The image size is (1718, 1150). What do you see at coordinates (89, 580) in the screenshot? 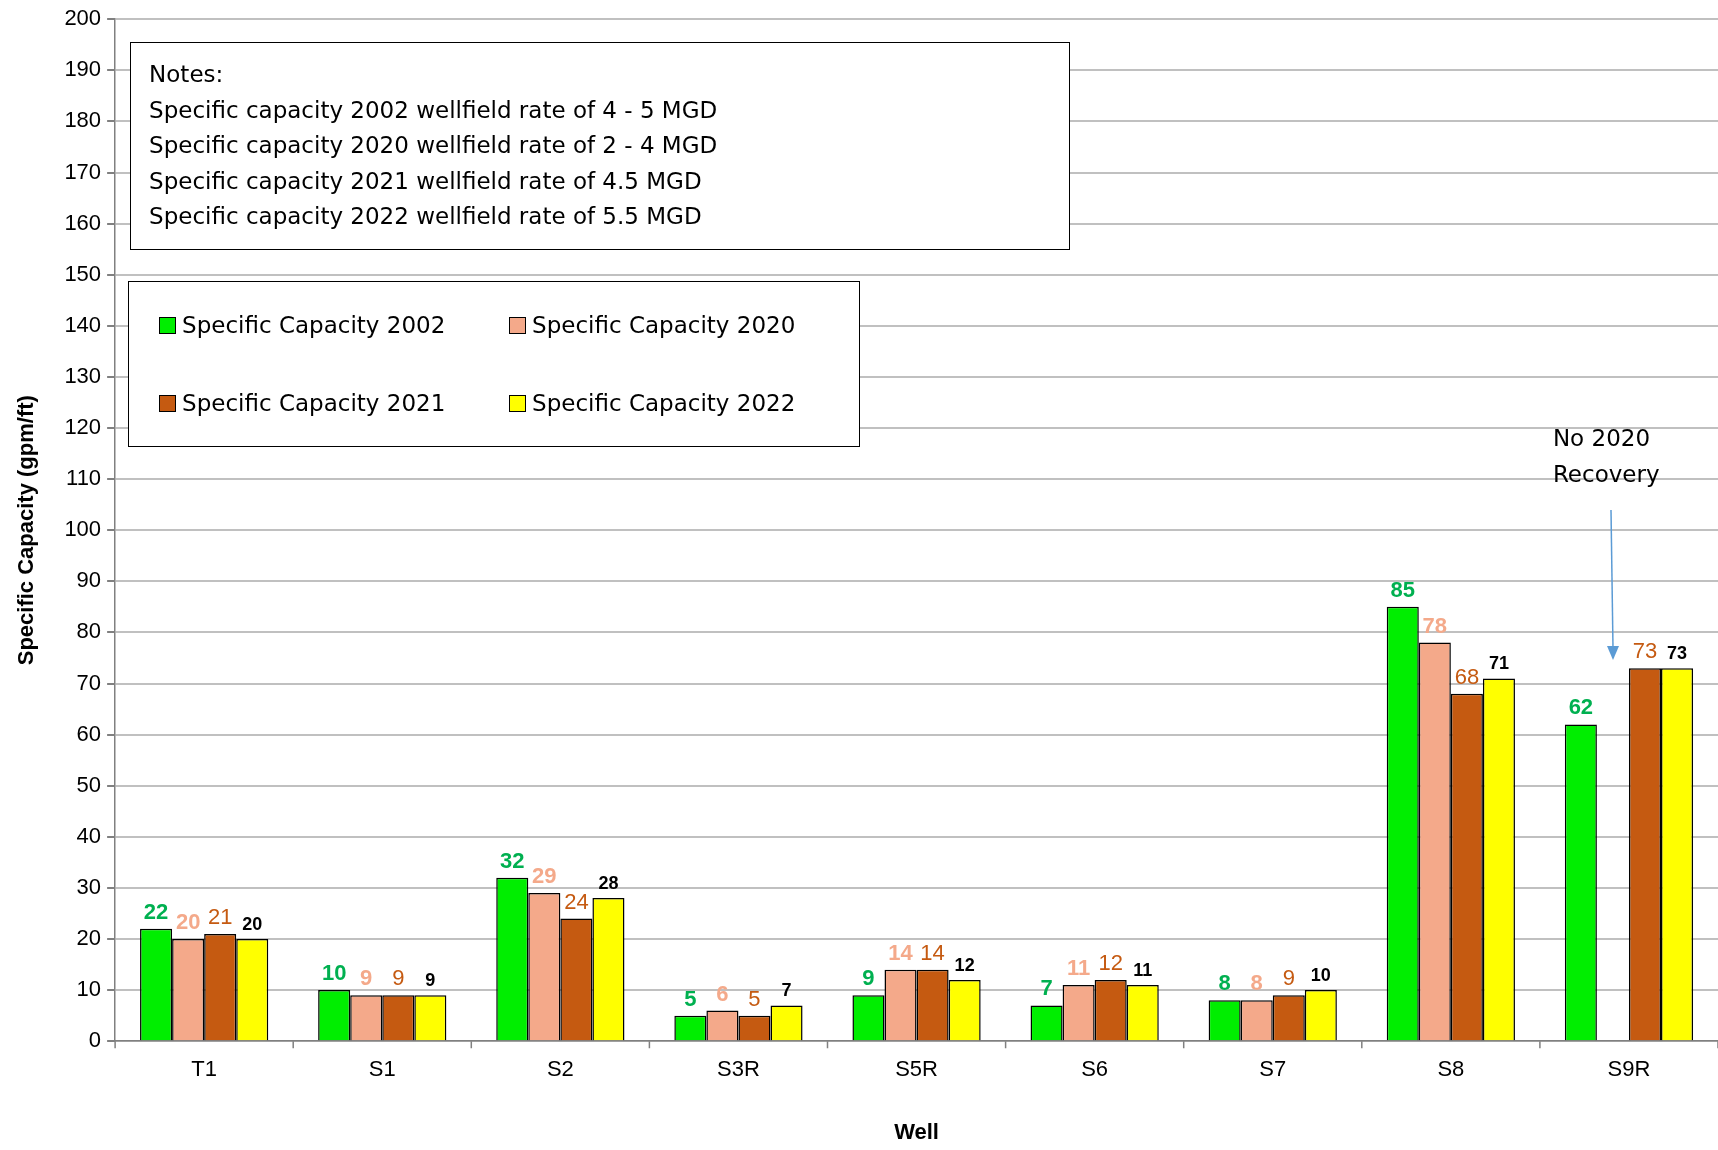
I see `y-tick-label: 90` at bounding box center [89, 580].